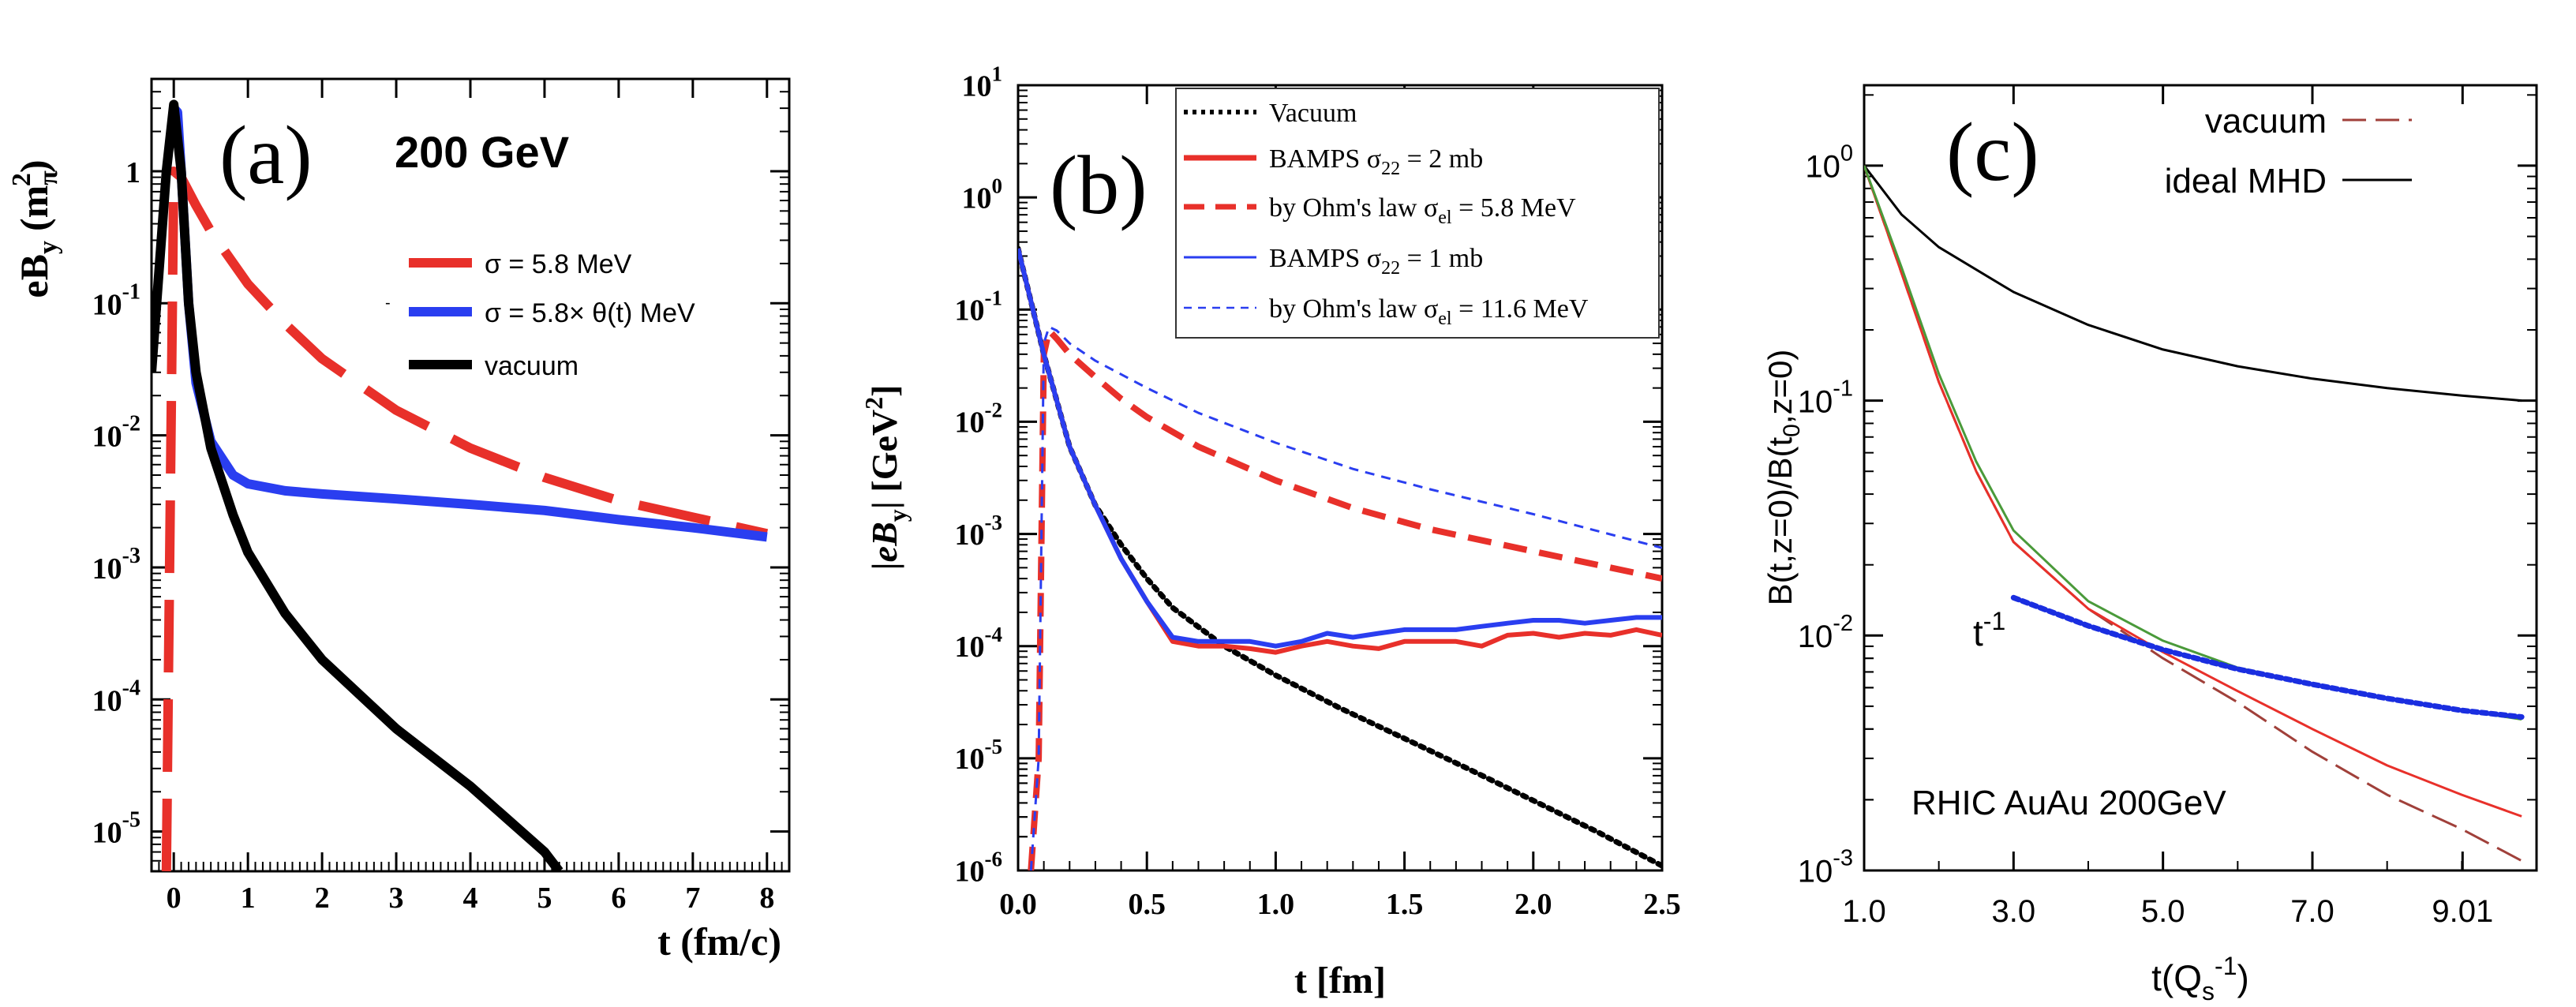 The image size is (2576, 1007). Describe the element at coordinates (116, 433) in the screenshot. I see `y-tick-label-a-3: 10⁻²` at that location.